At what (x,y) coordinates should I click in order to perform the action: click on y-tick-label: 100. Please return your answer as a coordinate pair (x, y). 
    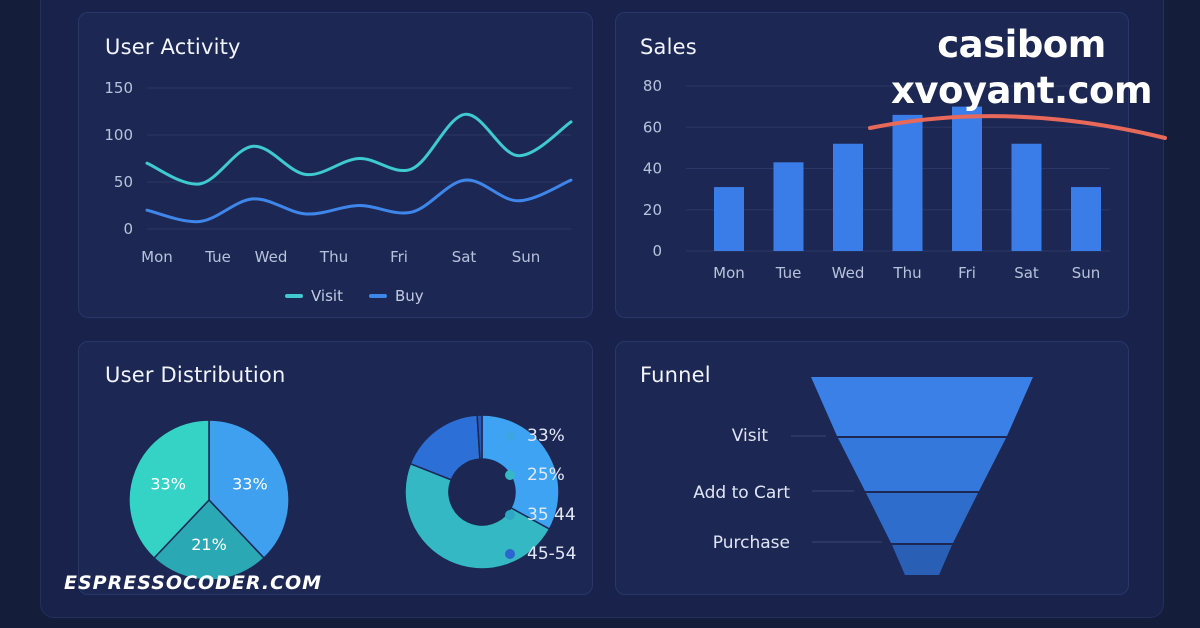
    Looking at the image, I should click on (118, 135).